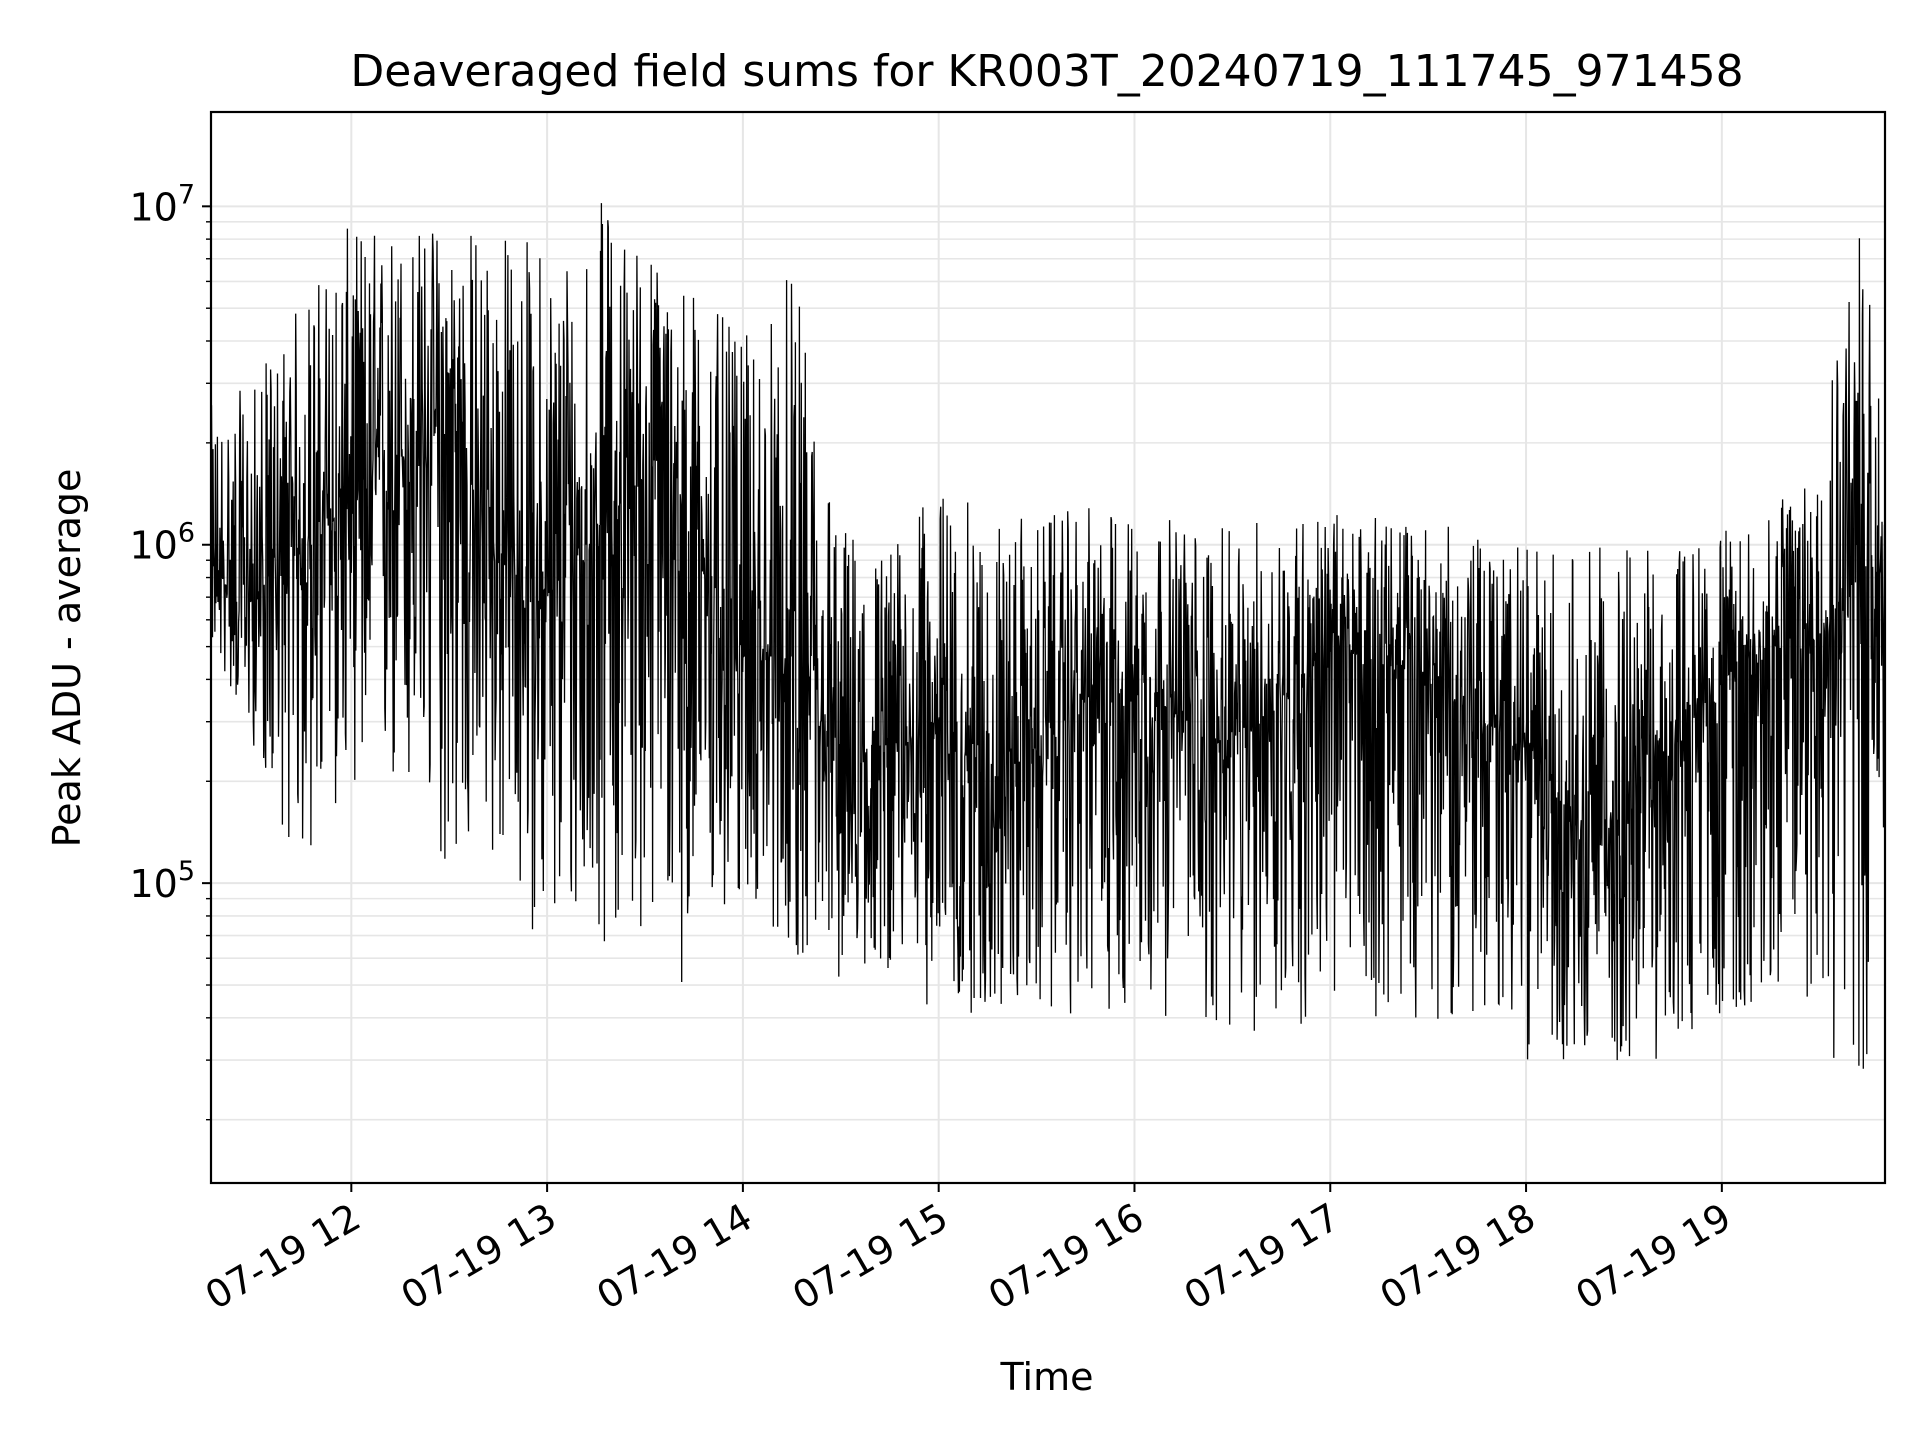 The width and height of the screenshot is (1920, 1445). Describe the element at coordinates (162, 881) in the screenshot. I see `y-tick-label: 105` at that location.